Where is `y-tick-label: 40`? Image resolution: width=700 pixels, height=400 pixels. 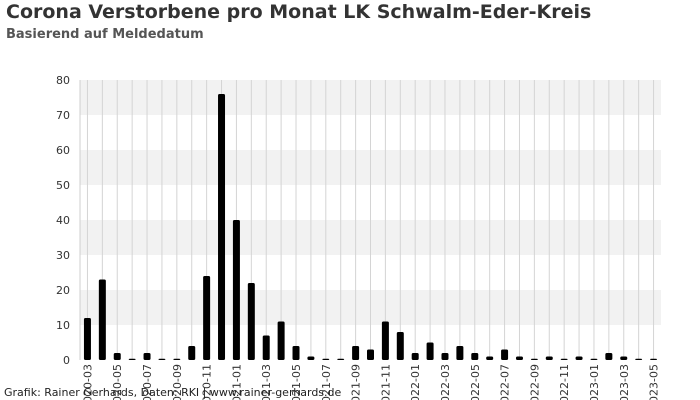
y-tick-label: 40 is located at coordinates (63, 220).